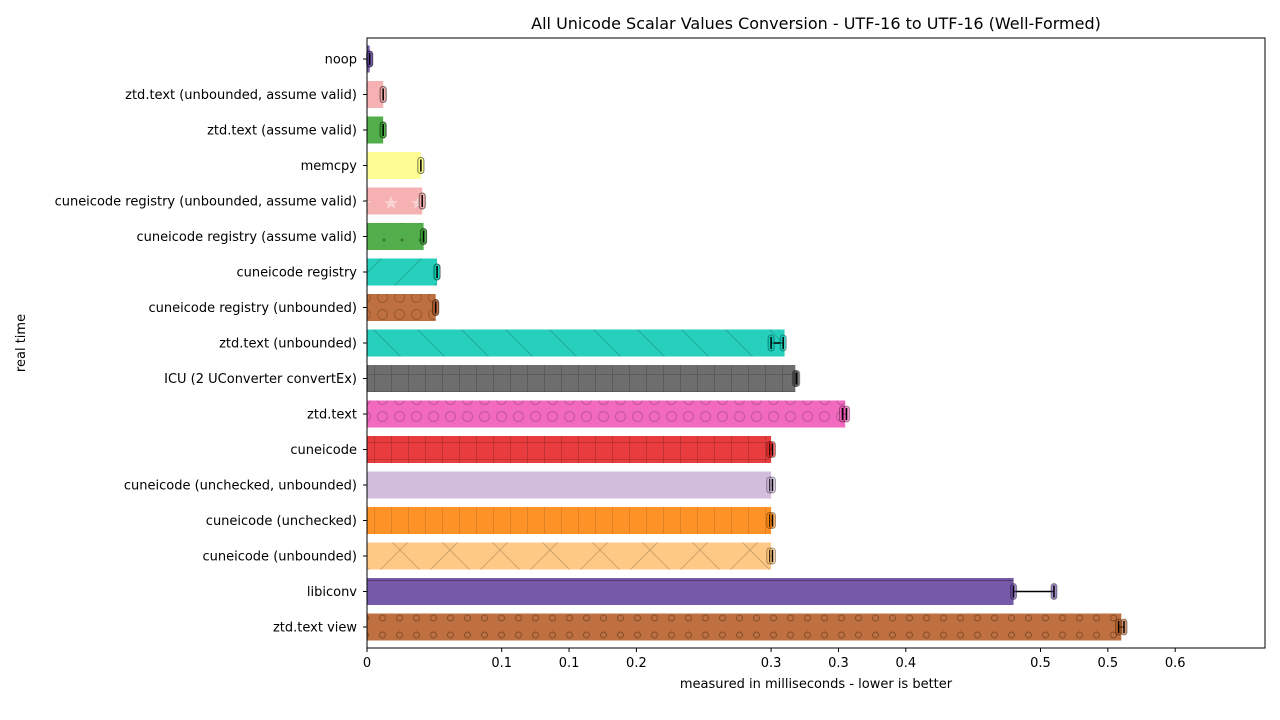 This screenshot has height=720, width=1280. Describe the element at coordinates (905, 663) in the screenshot. I see `x-tick-label: 0.4` at that location.